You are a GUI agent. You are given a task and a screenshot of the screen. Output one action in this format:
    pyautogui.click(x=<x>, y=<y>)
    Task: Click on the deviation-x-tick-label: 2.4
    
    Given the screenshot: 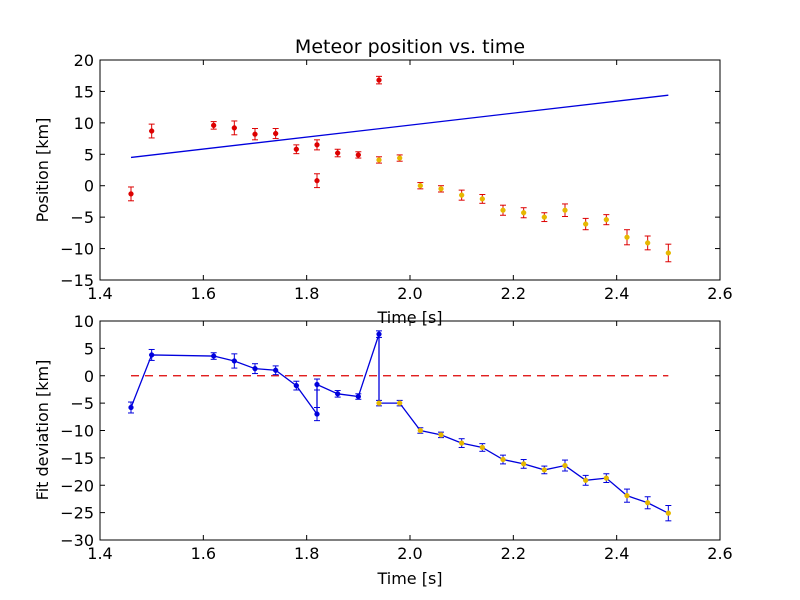 What is the action you would take?
    pyautogui.click(x=616, y=553)
    